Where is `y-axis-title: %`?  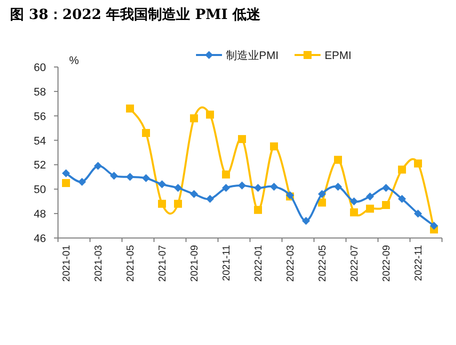
y-axis-title: % is located at coordinates (74, 61).